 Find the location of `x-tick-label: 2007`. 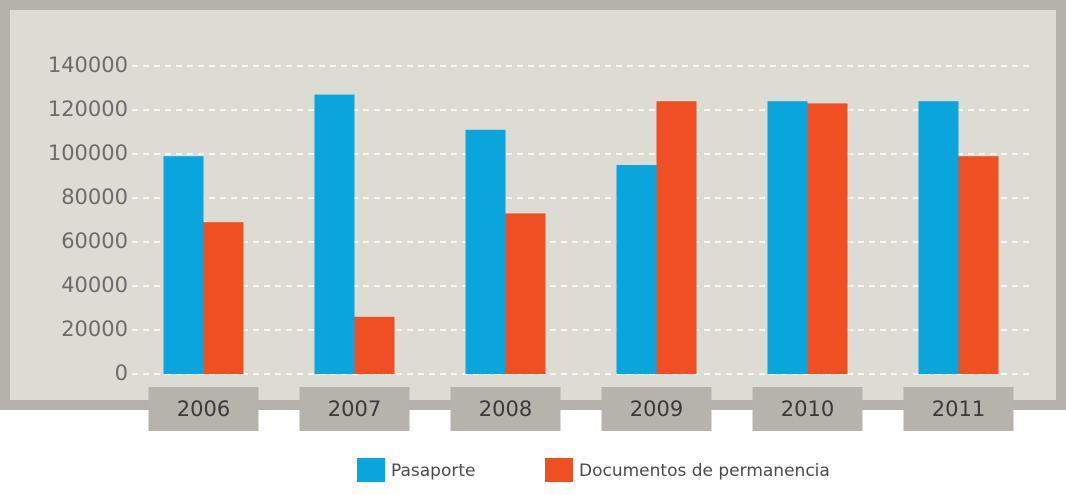

x-tick-label: 2007 is located at coordinates (354, 409).